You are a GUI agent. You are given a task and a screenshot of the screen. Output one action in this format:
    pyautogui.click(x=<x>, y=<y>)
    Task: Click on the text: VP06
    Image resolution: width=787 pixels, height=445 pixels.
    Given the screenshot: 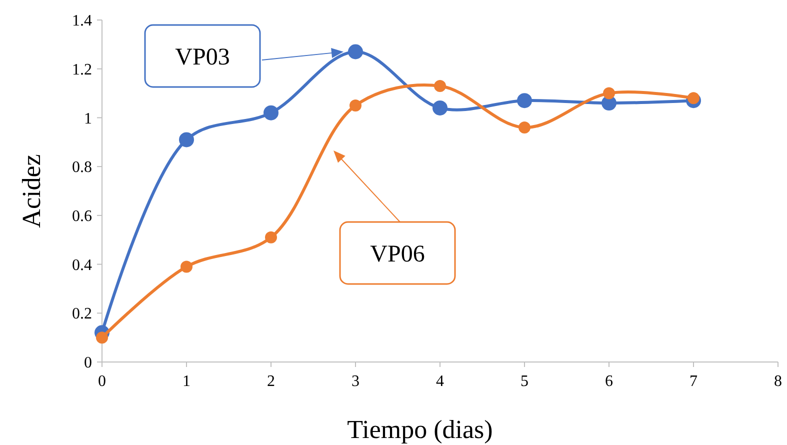 What is the action you would take?
    pyautogui.click(x=397, y=254)
    